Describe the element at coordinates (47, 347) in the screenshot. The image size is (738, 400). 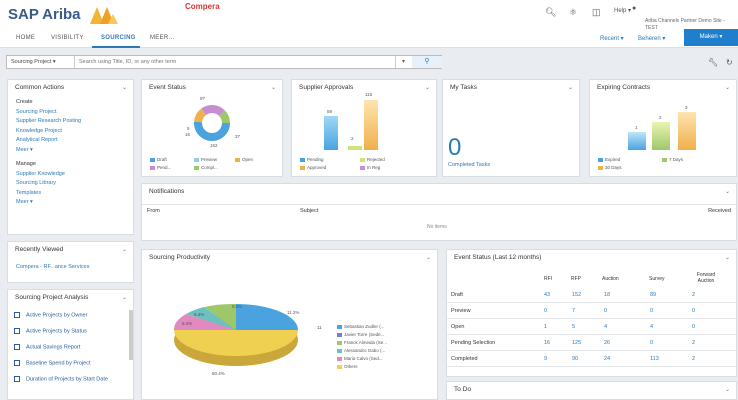
I see `analysis-item: Actual Savings Report` at that location.